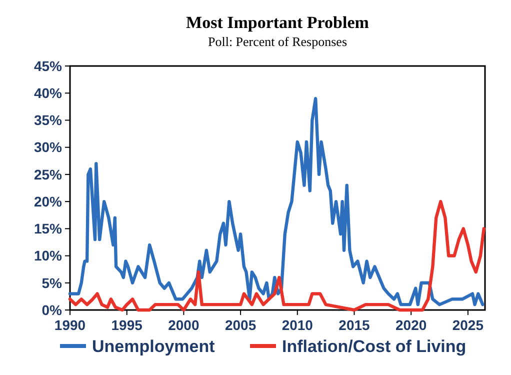  I want to click on chart-subtitle: Poll: Percent of Responses, so click(278, 41).